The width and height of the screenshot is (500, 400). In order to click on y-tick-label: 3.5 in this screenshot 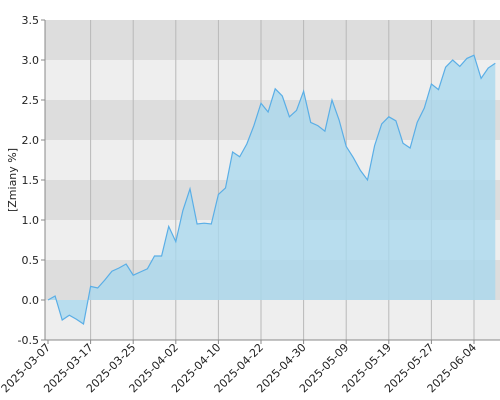, I will do `click(31, 20)`.